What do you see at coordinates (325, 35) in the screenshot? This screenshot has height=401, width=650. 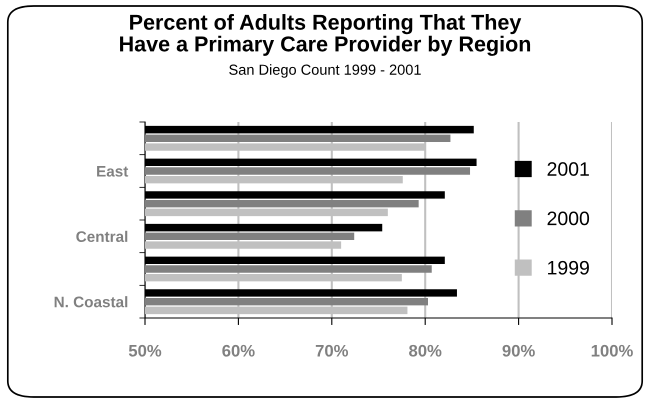 I see `chart-title: Percent of Adults Reporting That They Have a Primary Care Provider by Region` at bounding box center [325, 35].